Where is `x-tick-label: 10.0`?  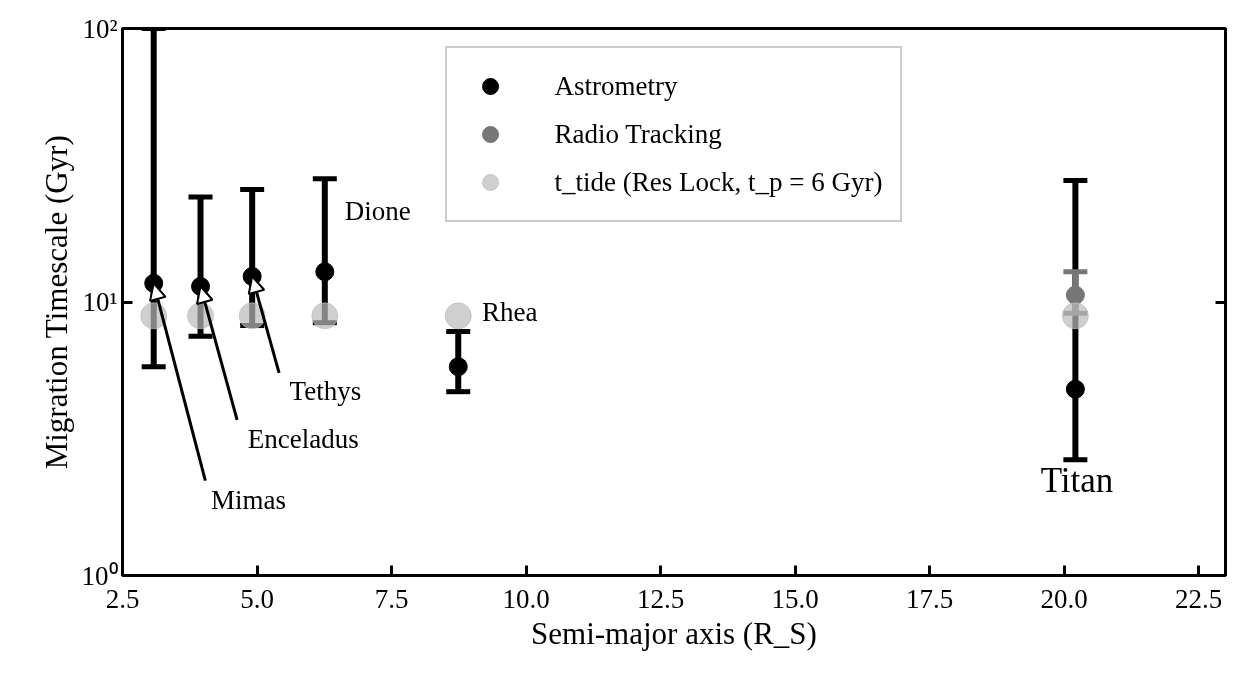 x-tick-label: 10.0 is located at coordinates (526, 598).